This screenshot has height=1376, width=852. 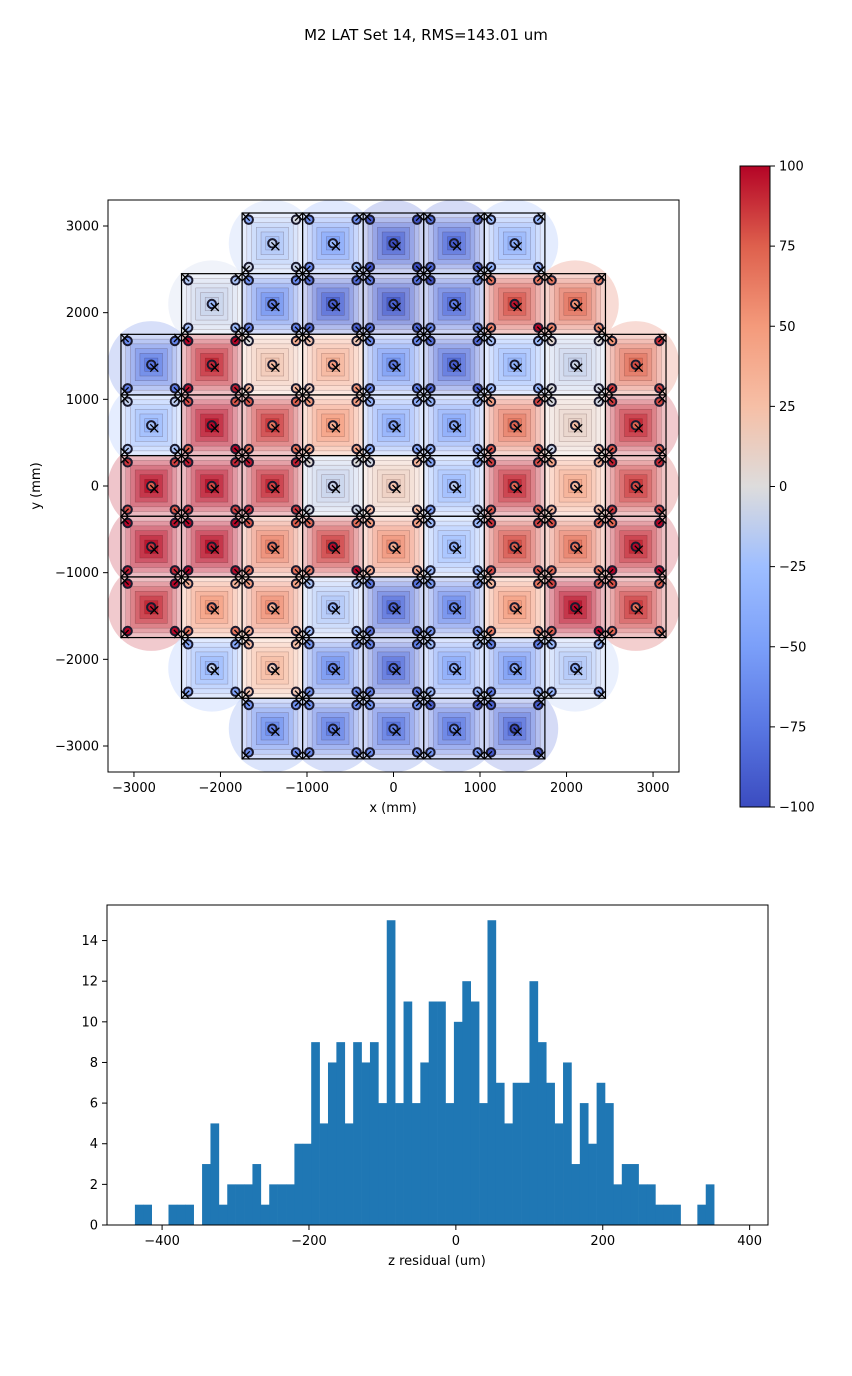 I want to click on panel-r0-c0, so click(x=272, y=243).